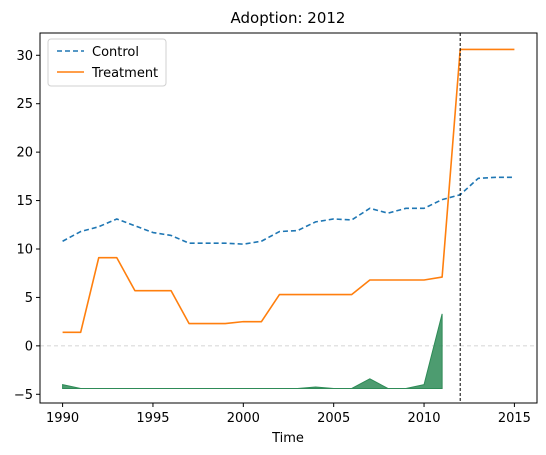  Describe the element at coordinates (287, 438) in the screenshot. I see `x-axis-label: Time` at that location.